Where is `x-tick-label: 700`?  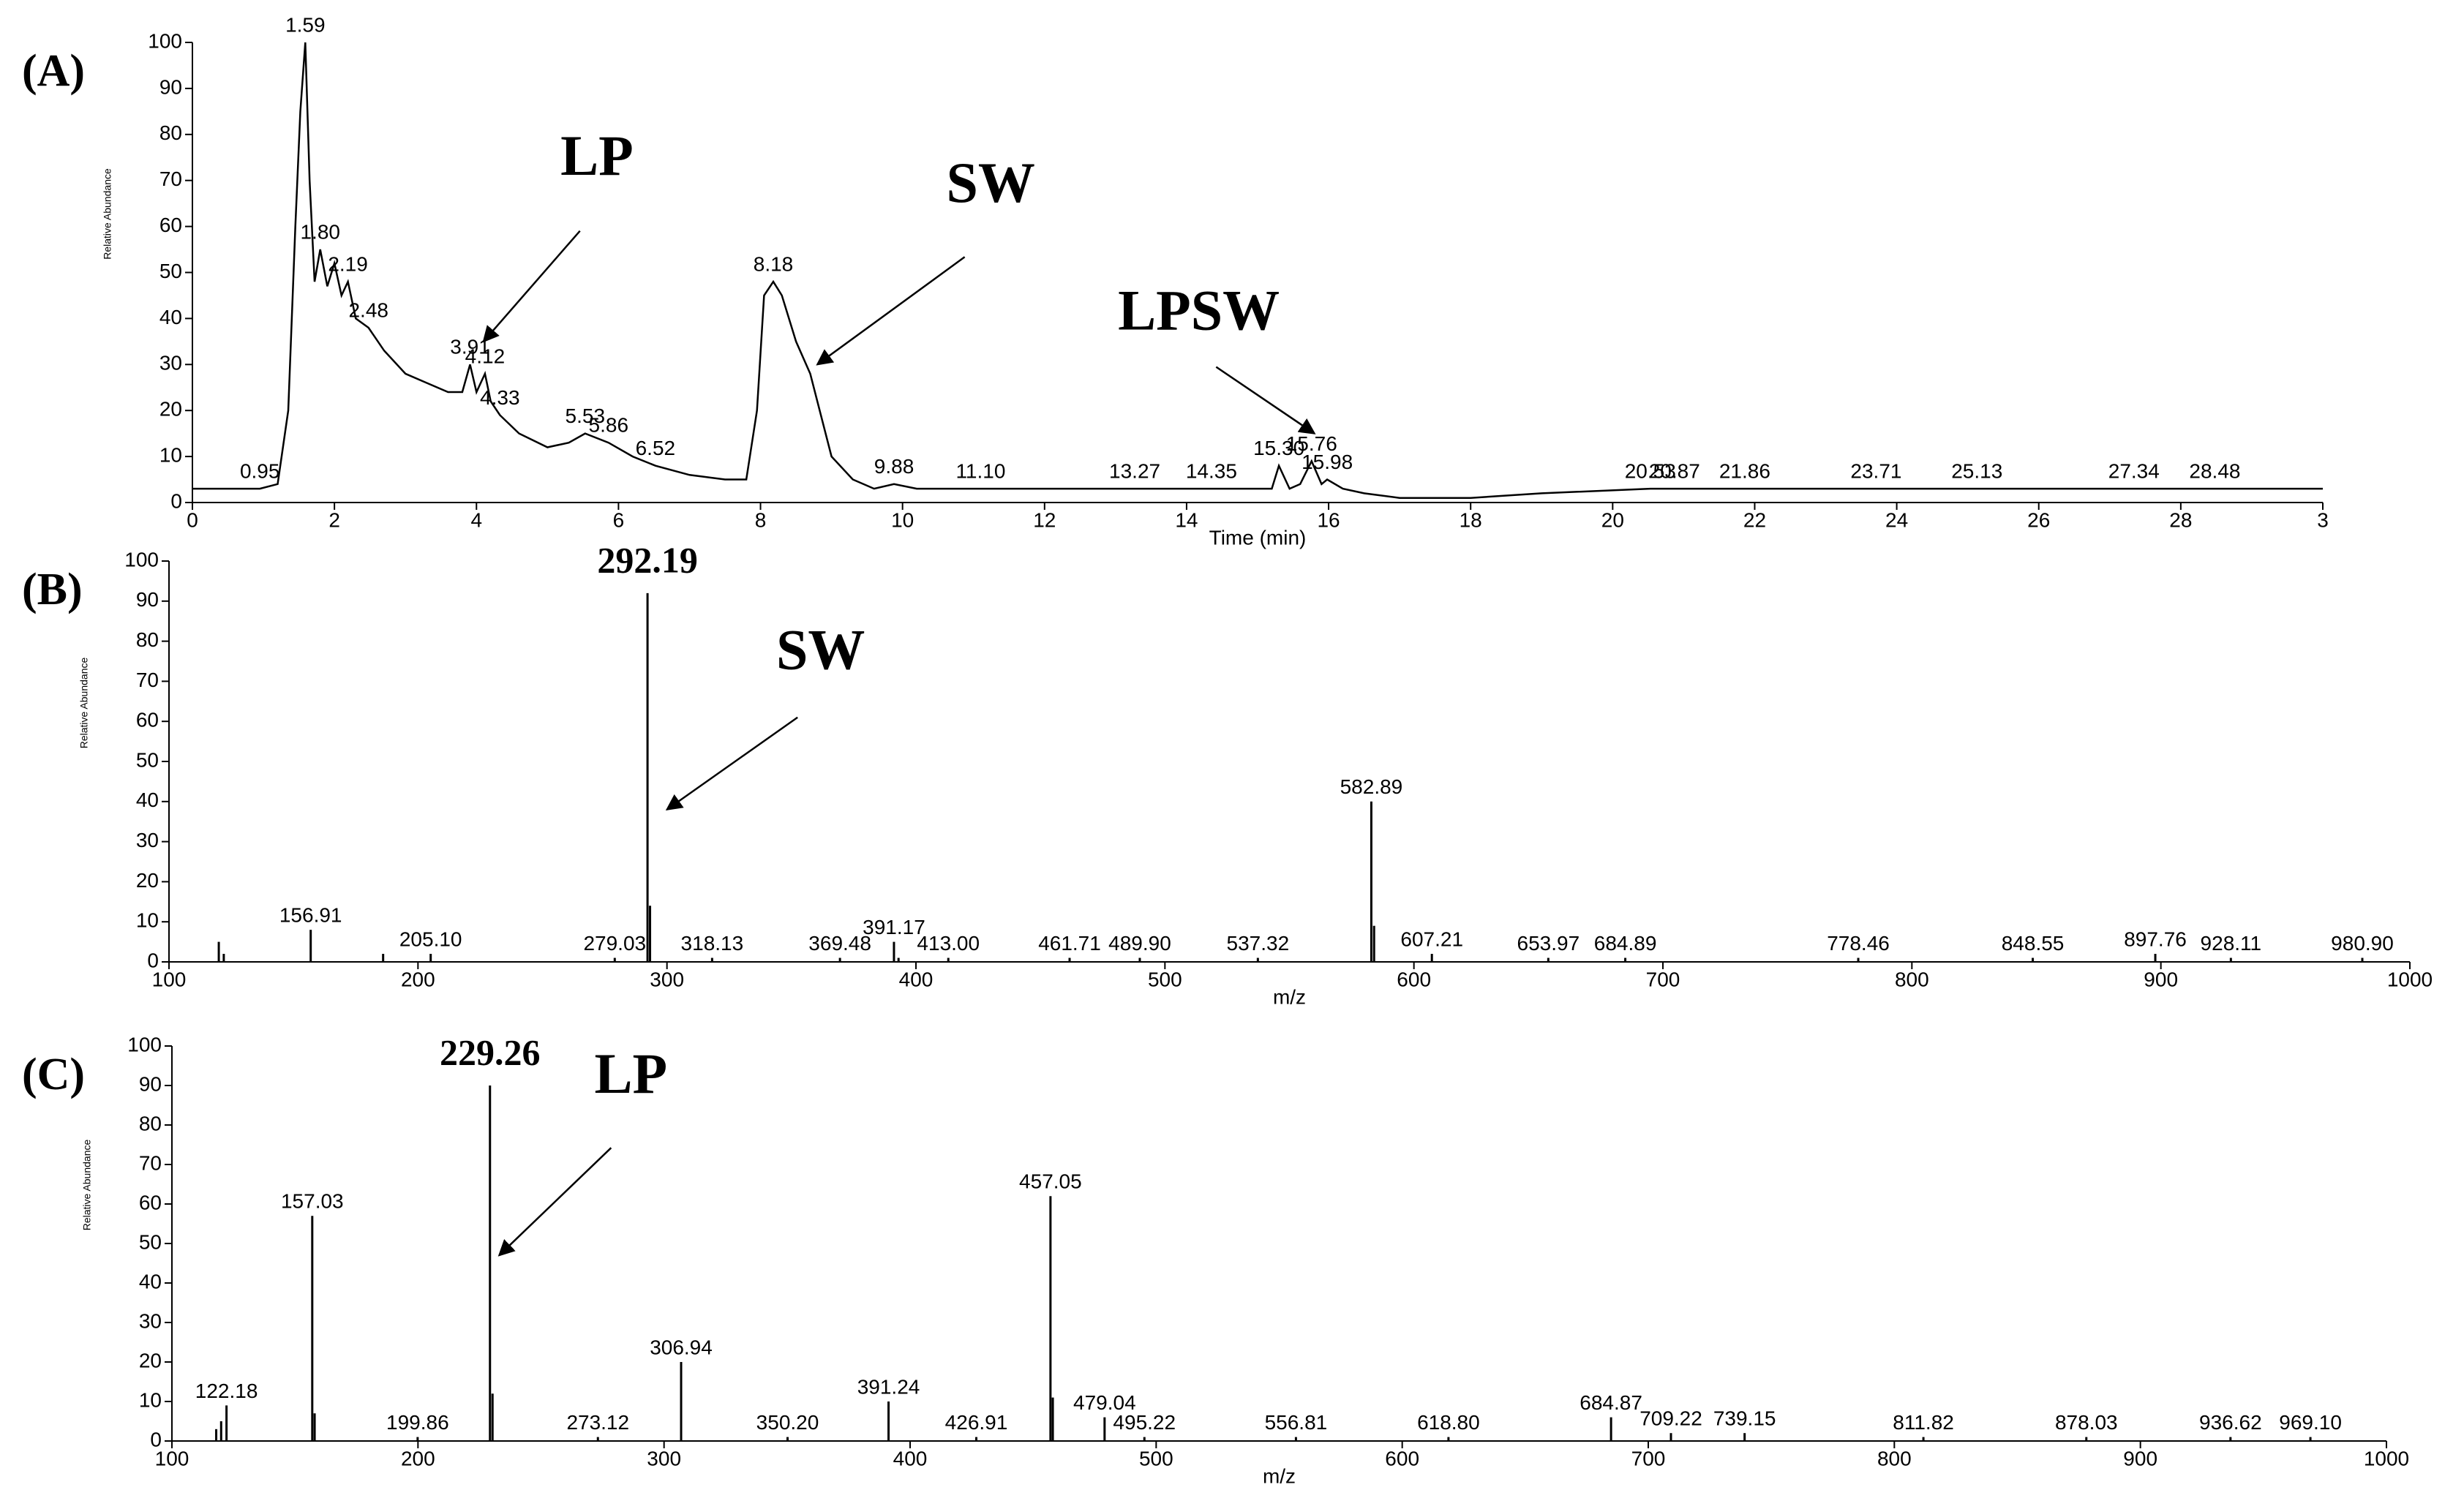
x-tick-label: 700 is located at coordinates (1663, 979).